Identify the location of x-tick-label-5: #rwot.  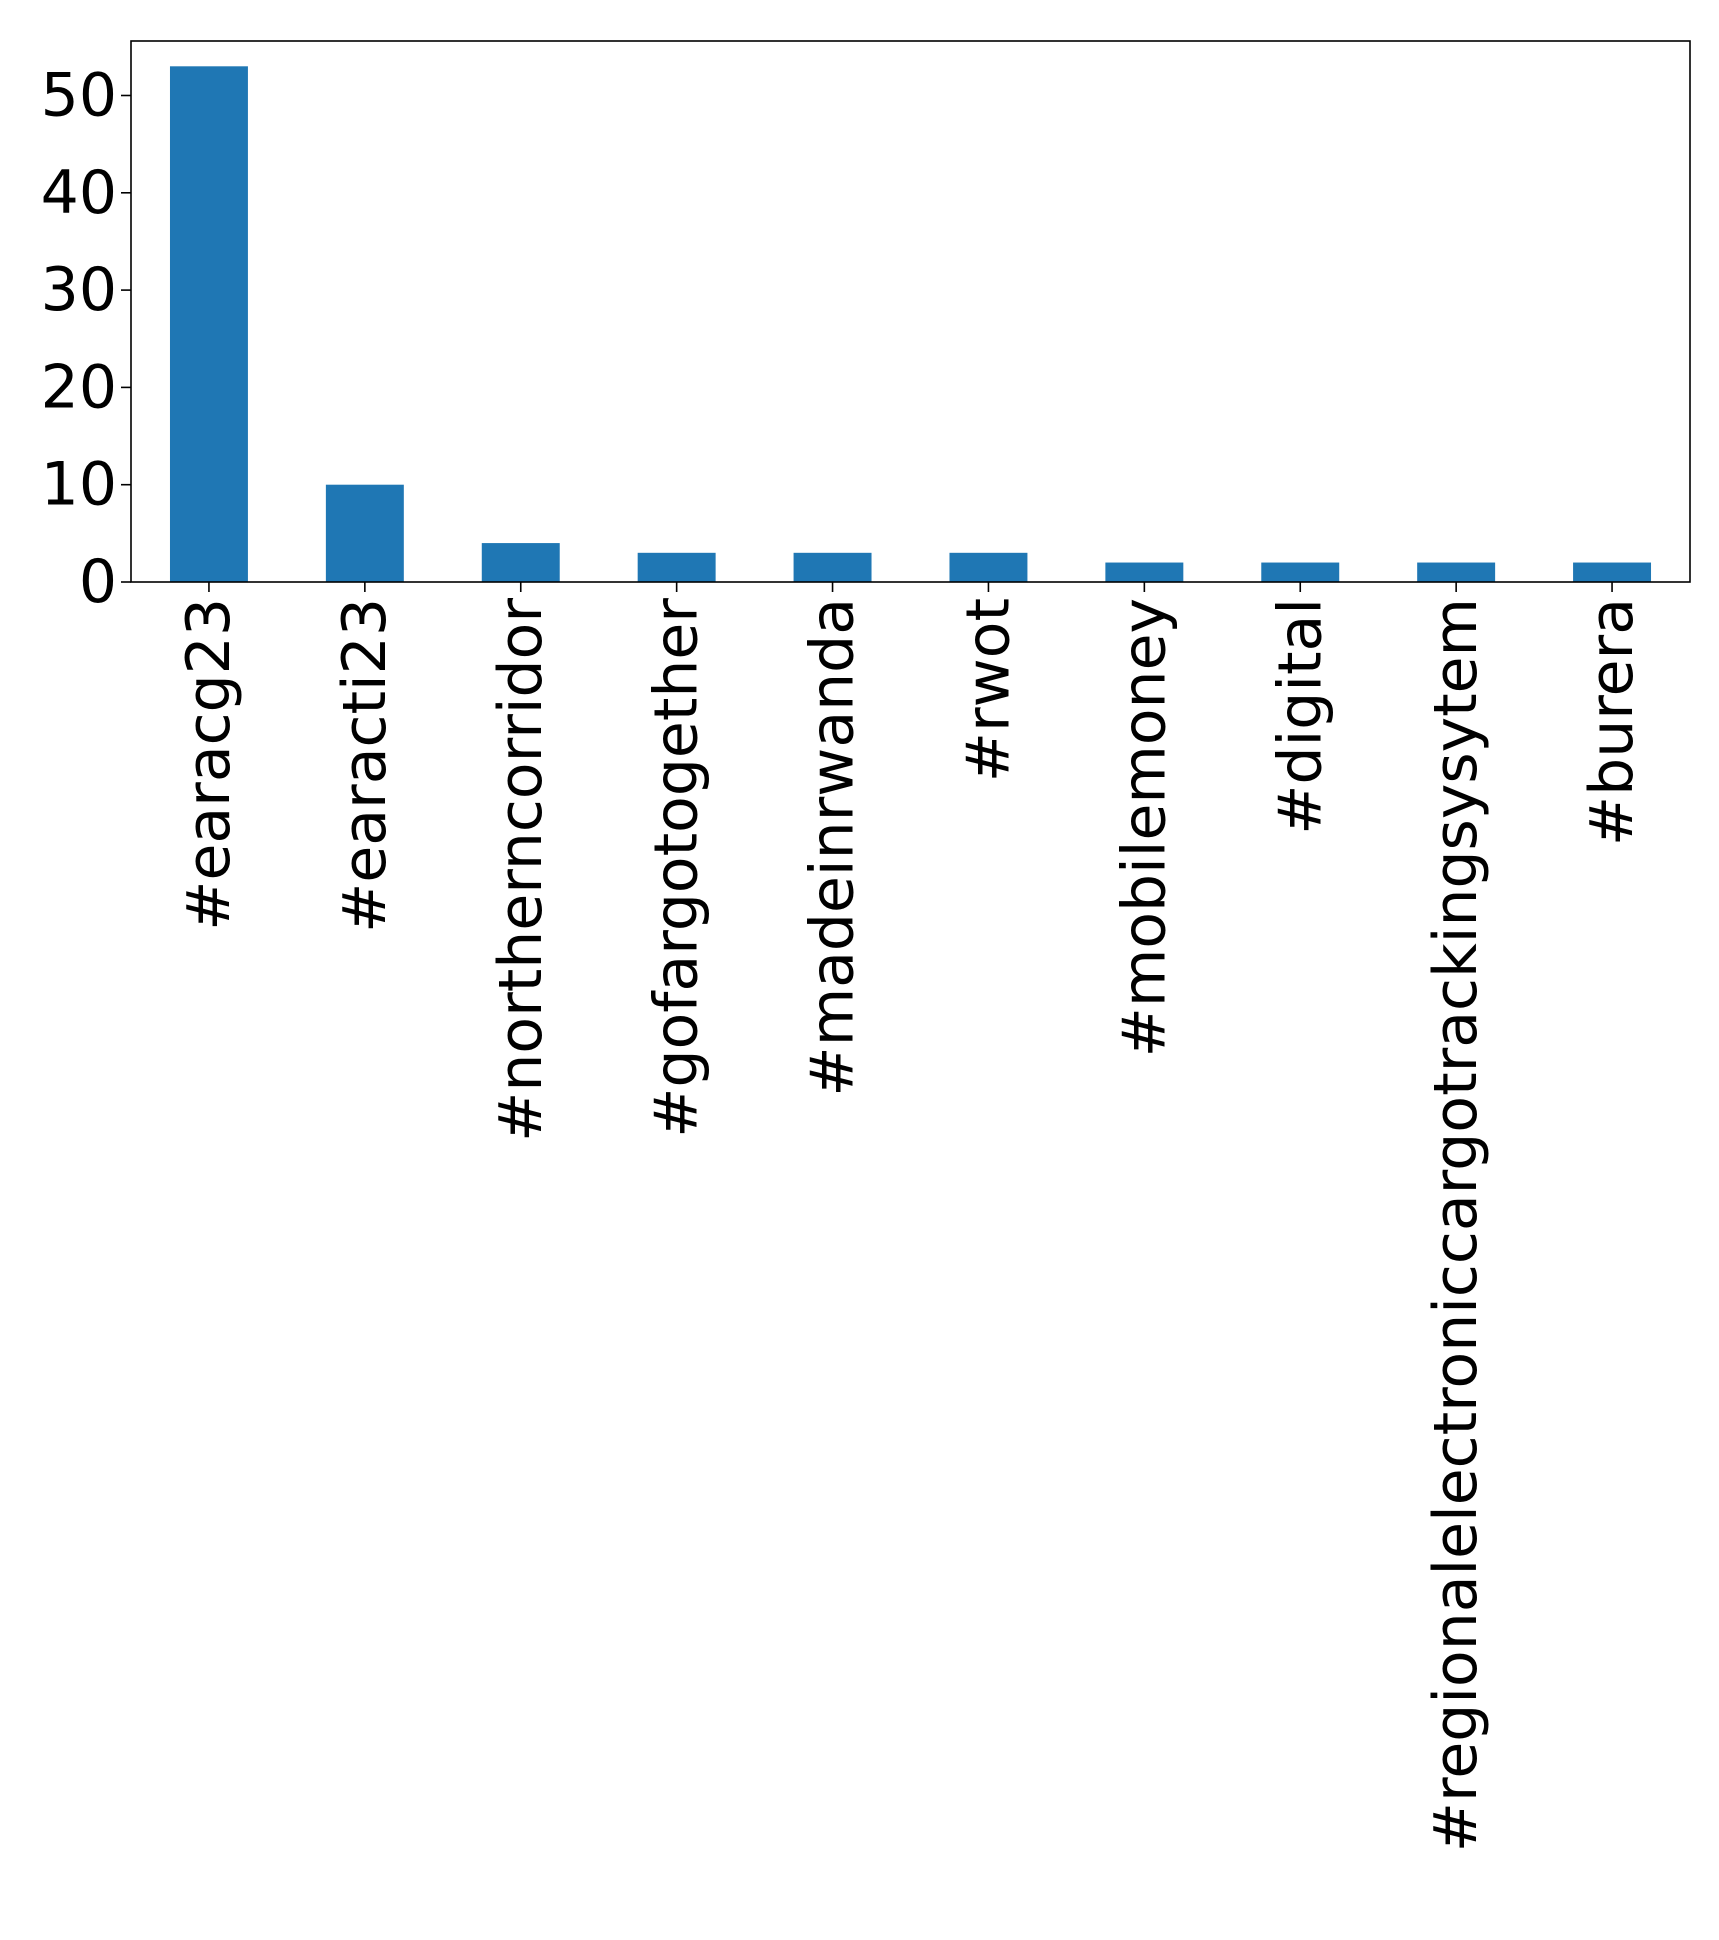
(988, 690).